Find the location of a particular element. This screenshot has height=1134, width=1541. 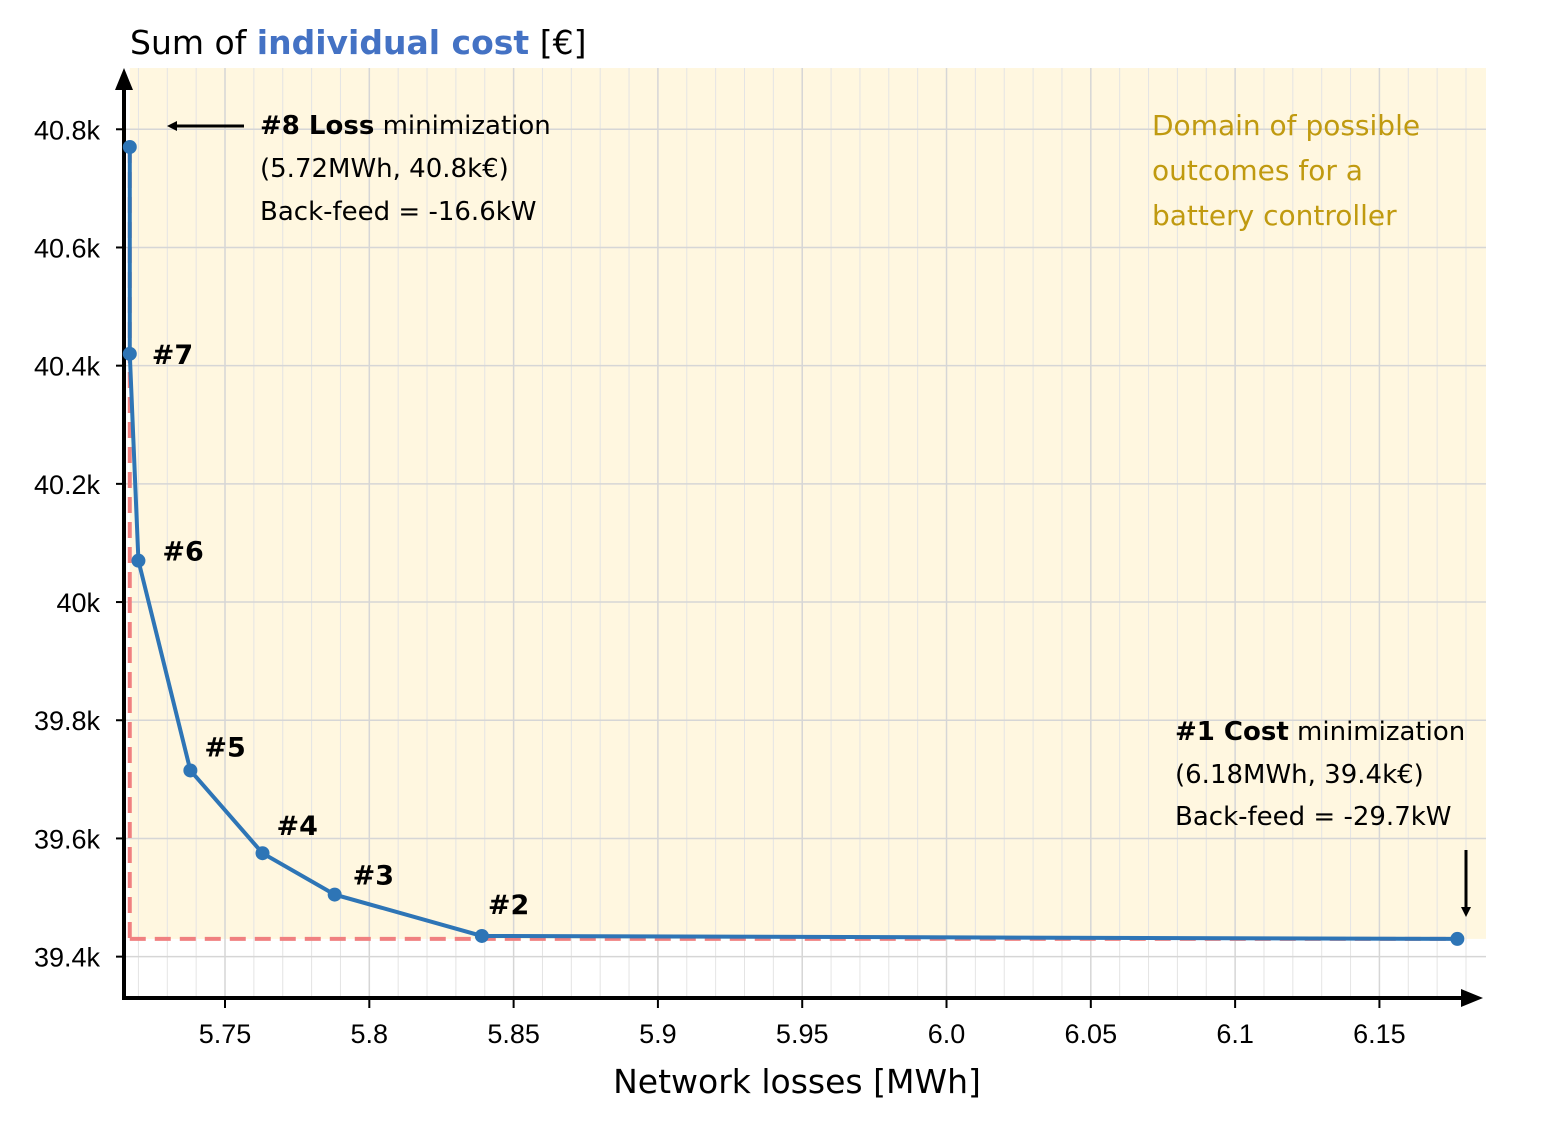

y-ticks: 39.4k 39.6k 39.8k 40k 40.2k 40.4k 40.6k 40.8k is located at coordinates (79, 544).